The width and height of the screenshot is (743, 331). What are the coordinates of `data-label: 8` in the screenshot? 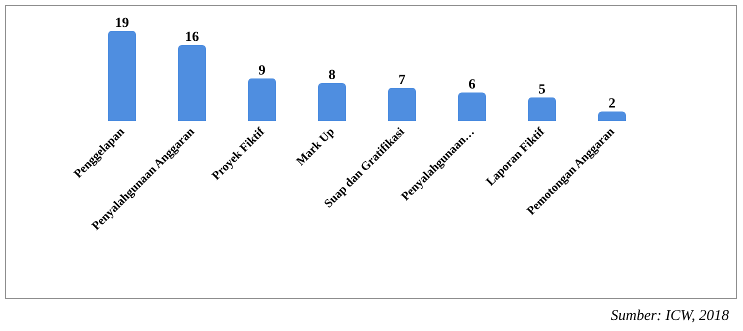 It's located at (332, 75).